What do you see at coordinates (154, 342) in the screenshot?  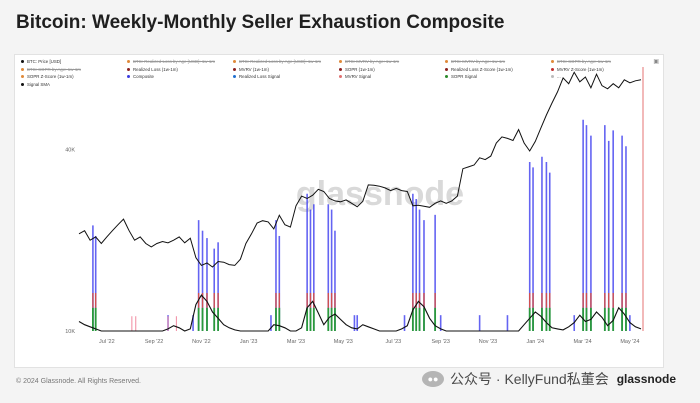 I see `x-tick-label: Sep '22` at bounding box center [154, 342].